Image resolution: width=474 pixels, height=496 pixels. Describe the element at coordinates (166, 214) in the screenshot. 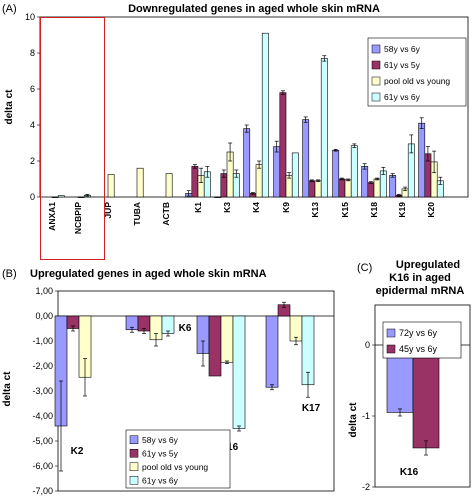

I see `x-tick-label-a: ACTB` at that location.